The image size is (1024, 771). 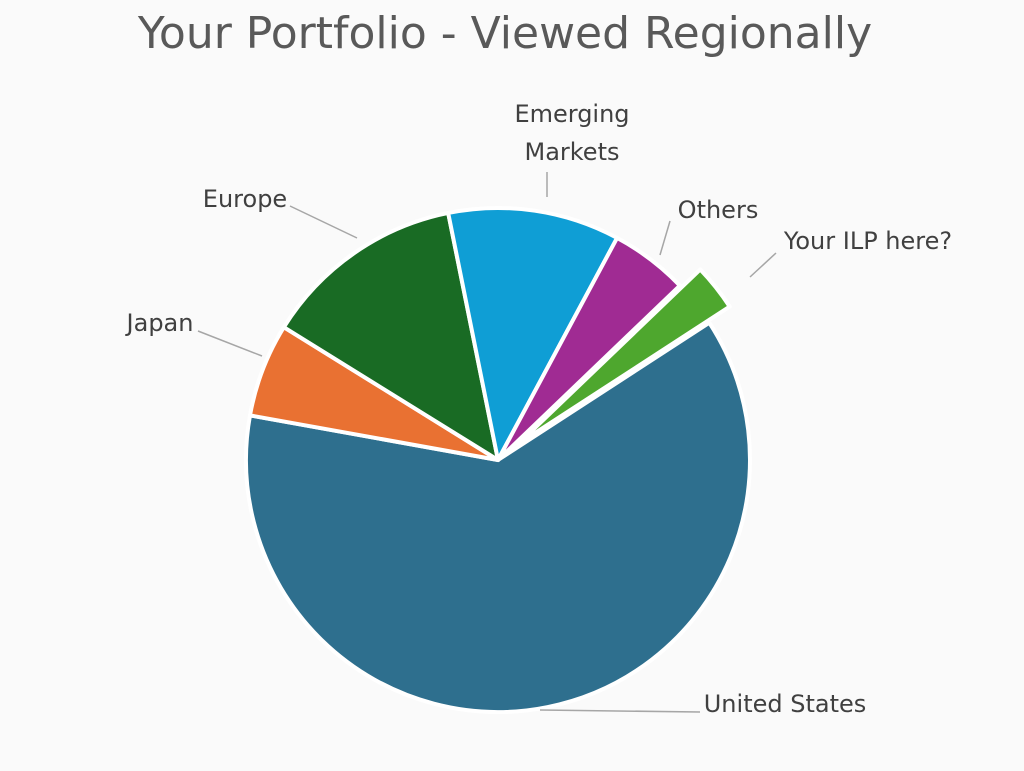 I want to click on slice-label: Emerging Markets, so click(x=572, y=133).